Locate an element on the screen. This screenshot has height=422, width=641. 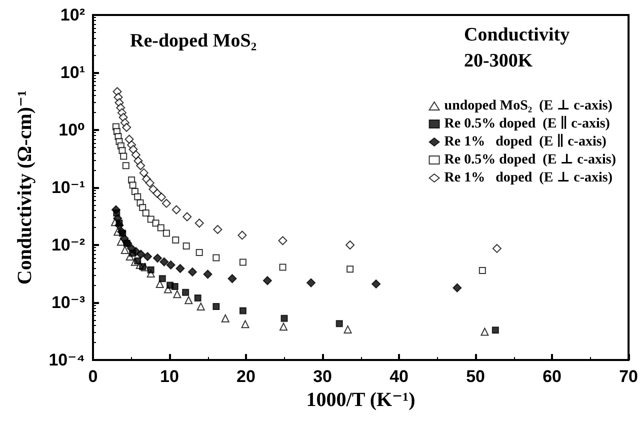
x-tick-label: 70 is located at coordinates (628, 376).